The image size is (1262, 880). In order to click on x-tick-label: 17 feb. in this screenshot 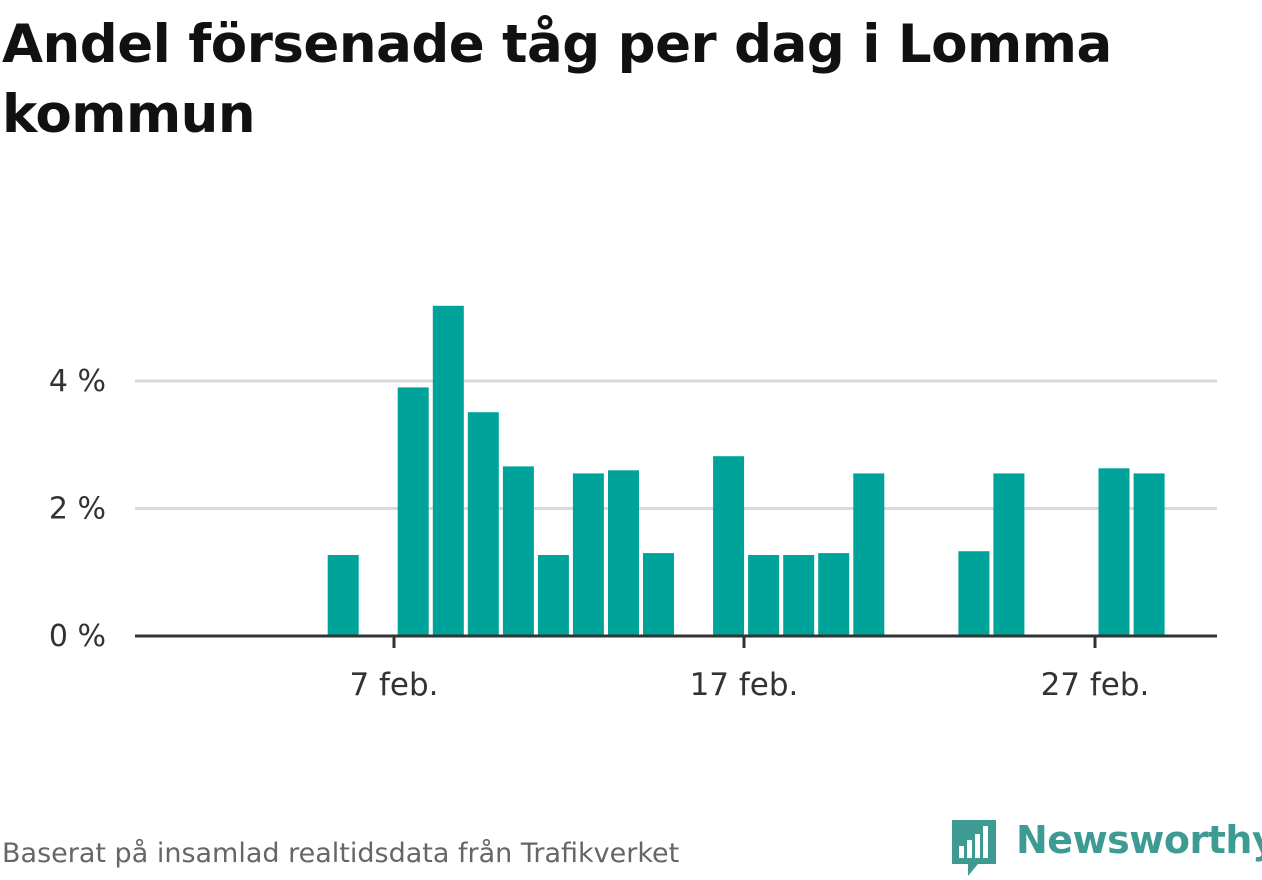, I will do `click(744, 685)`.